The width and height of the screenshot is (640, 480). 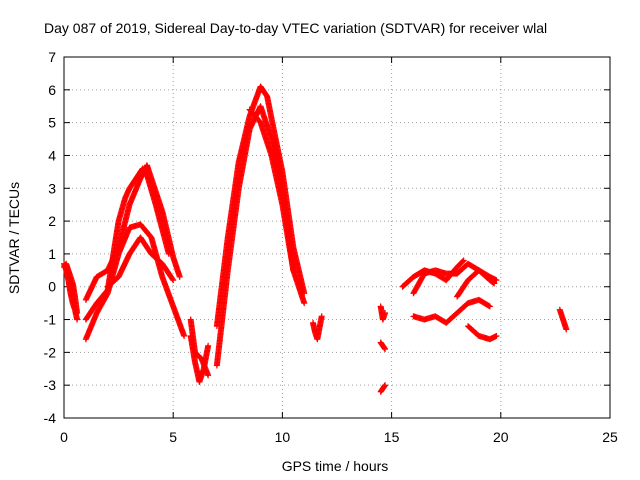 I want to click on y-tick-label: -1, so click(x=50, y=320).